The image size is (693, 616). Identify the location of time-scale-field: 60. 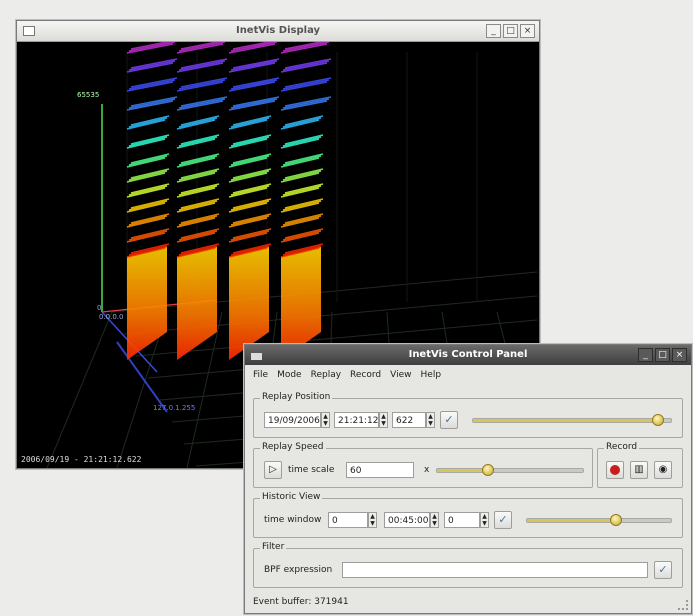
(380, 470).